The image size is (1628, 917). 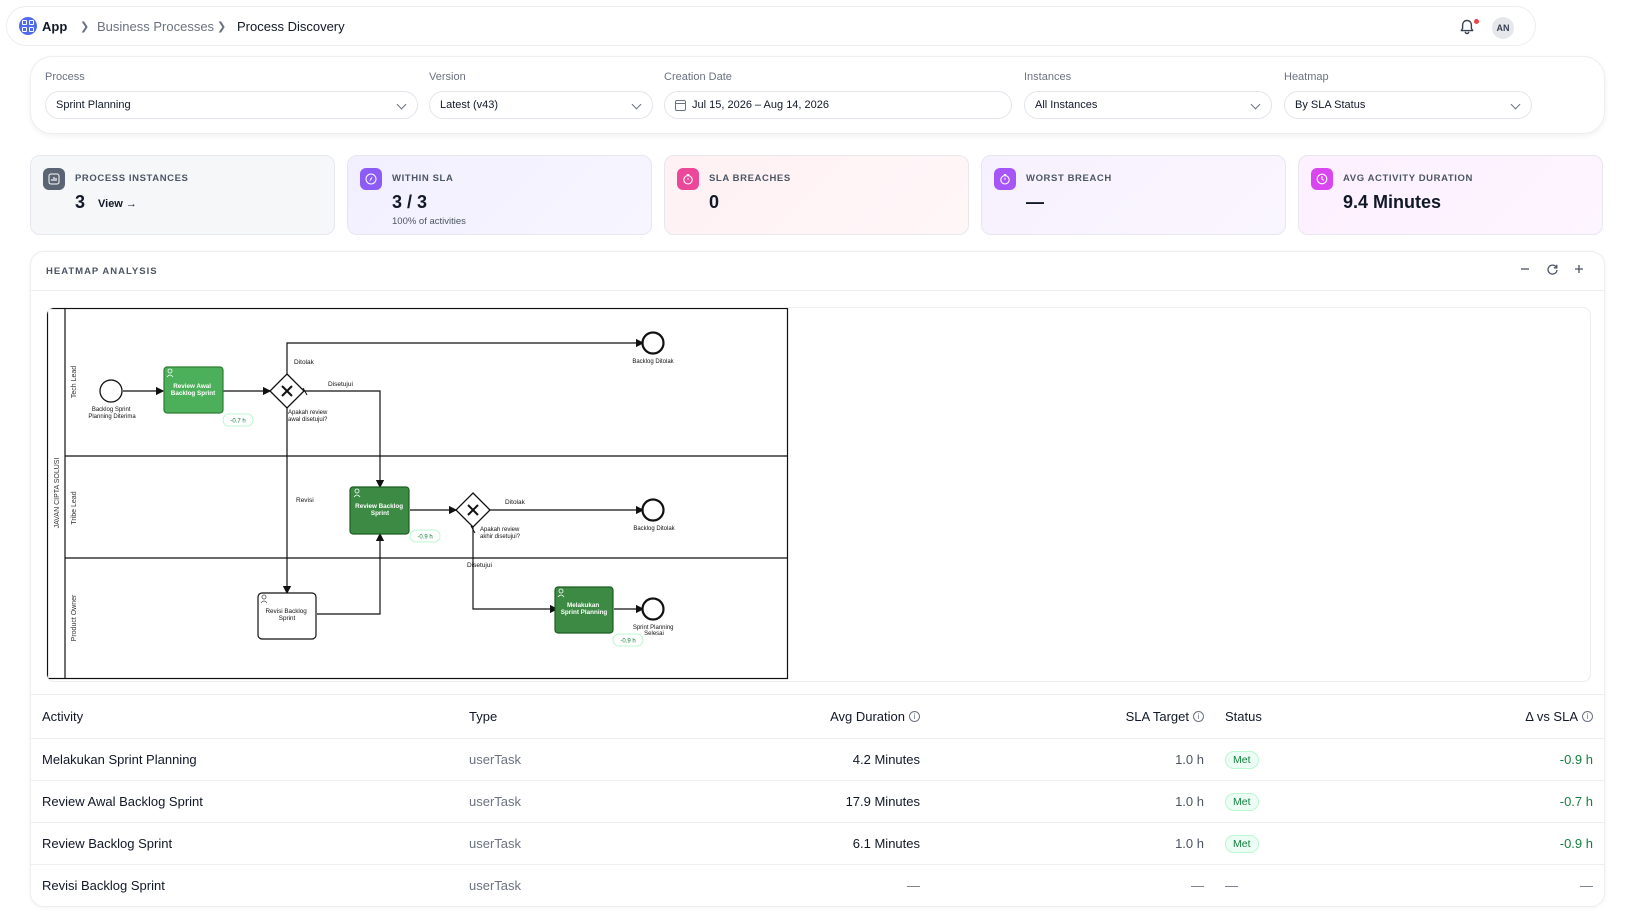 What do you see at coordinates (54, 179) in the screenshot?
I see `bar-chart-icon` at bounding box center [54, 179].